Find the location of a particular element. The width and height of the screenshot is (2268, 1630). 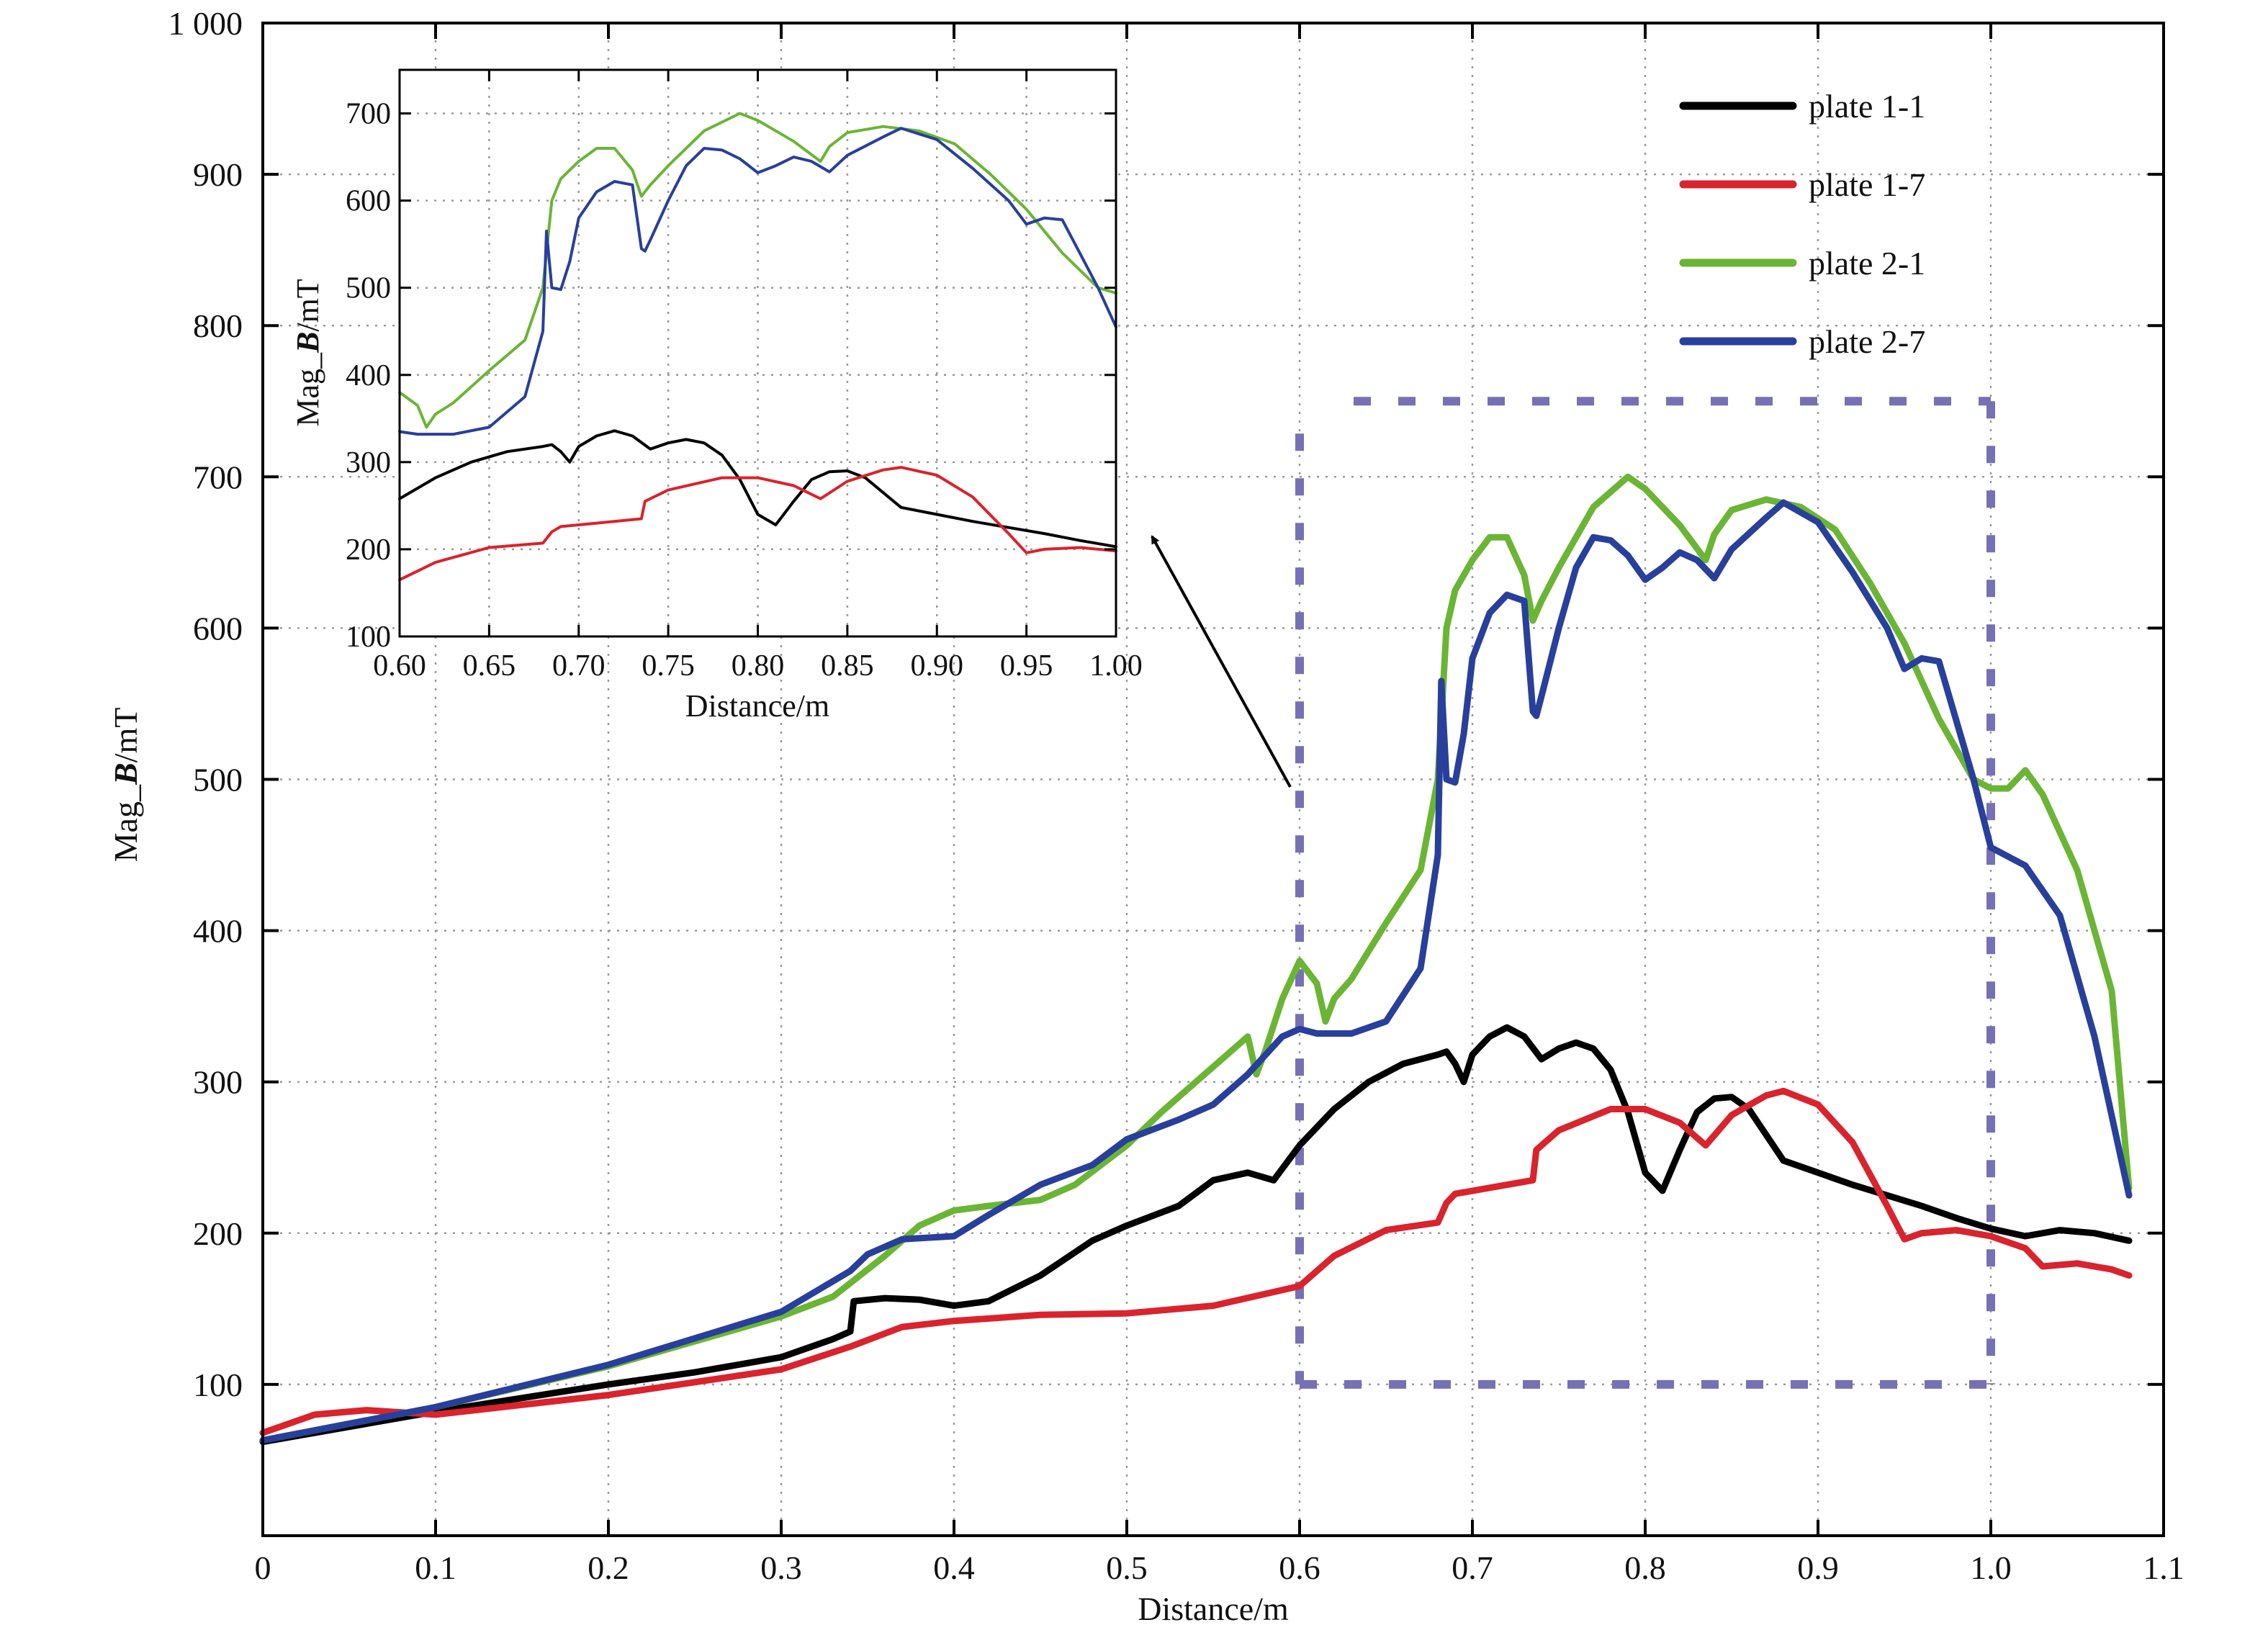

inset-x-axis-label: Distance/m is located at coordinates (757, 706).